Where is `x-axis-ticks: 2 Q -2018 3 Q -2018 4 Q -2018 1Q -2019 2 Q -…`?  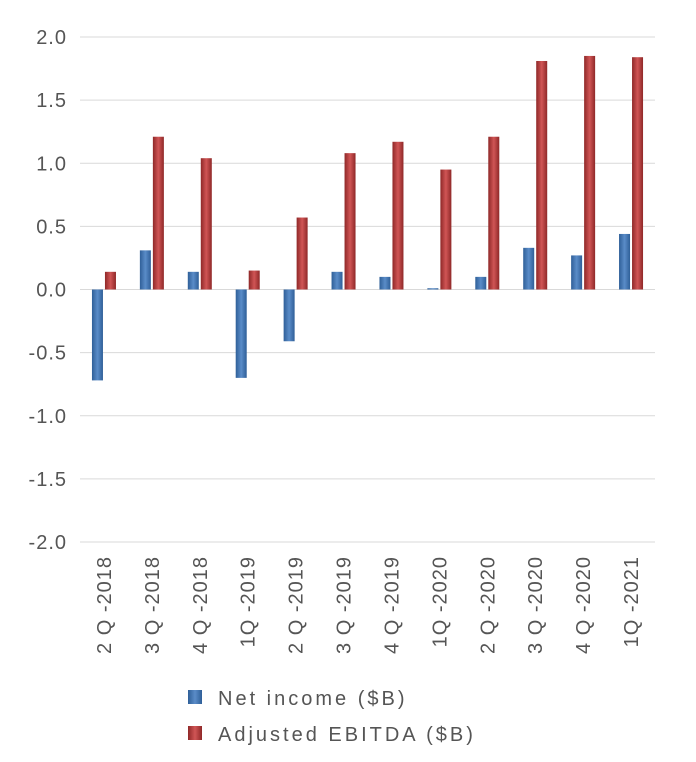 x-axis-ticks: 2 Q -2018 3 Q -2018 4 Q -2018 1Q -2019 2 Q -… is located at coordinates (368, 605).